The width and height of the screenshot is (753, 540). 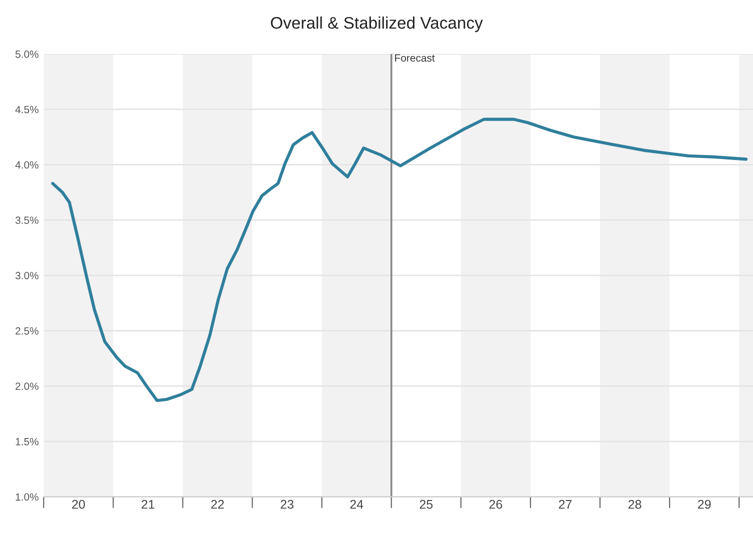 What do you see at coordinates (565, 504) in the screenshot?
I see `x-tick-label: 27` at bounding box center [565, 504].